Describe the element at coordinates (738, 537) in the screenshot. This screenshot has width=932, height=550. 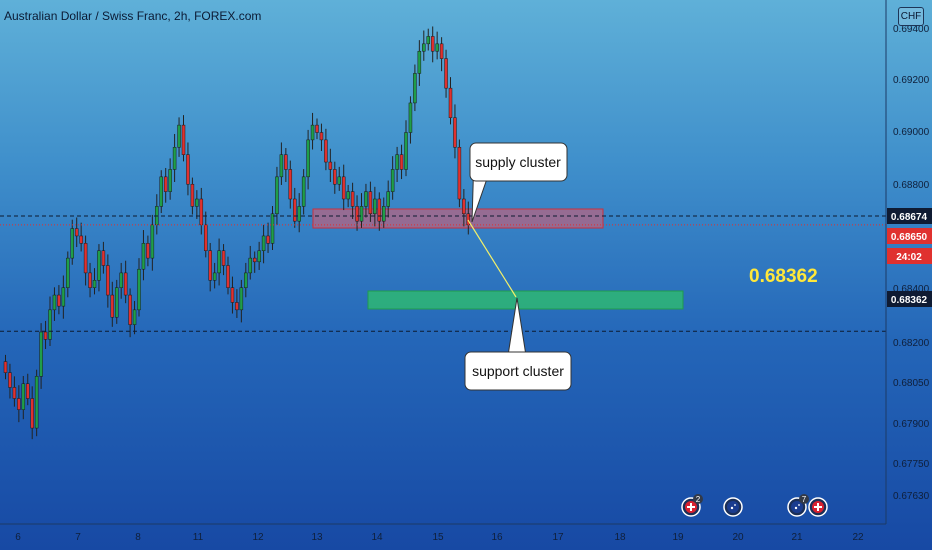
I see `time-tick-label: 20` at that location.